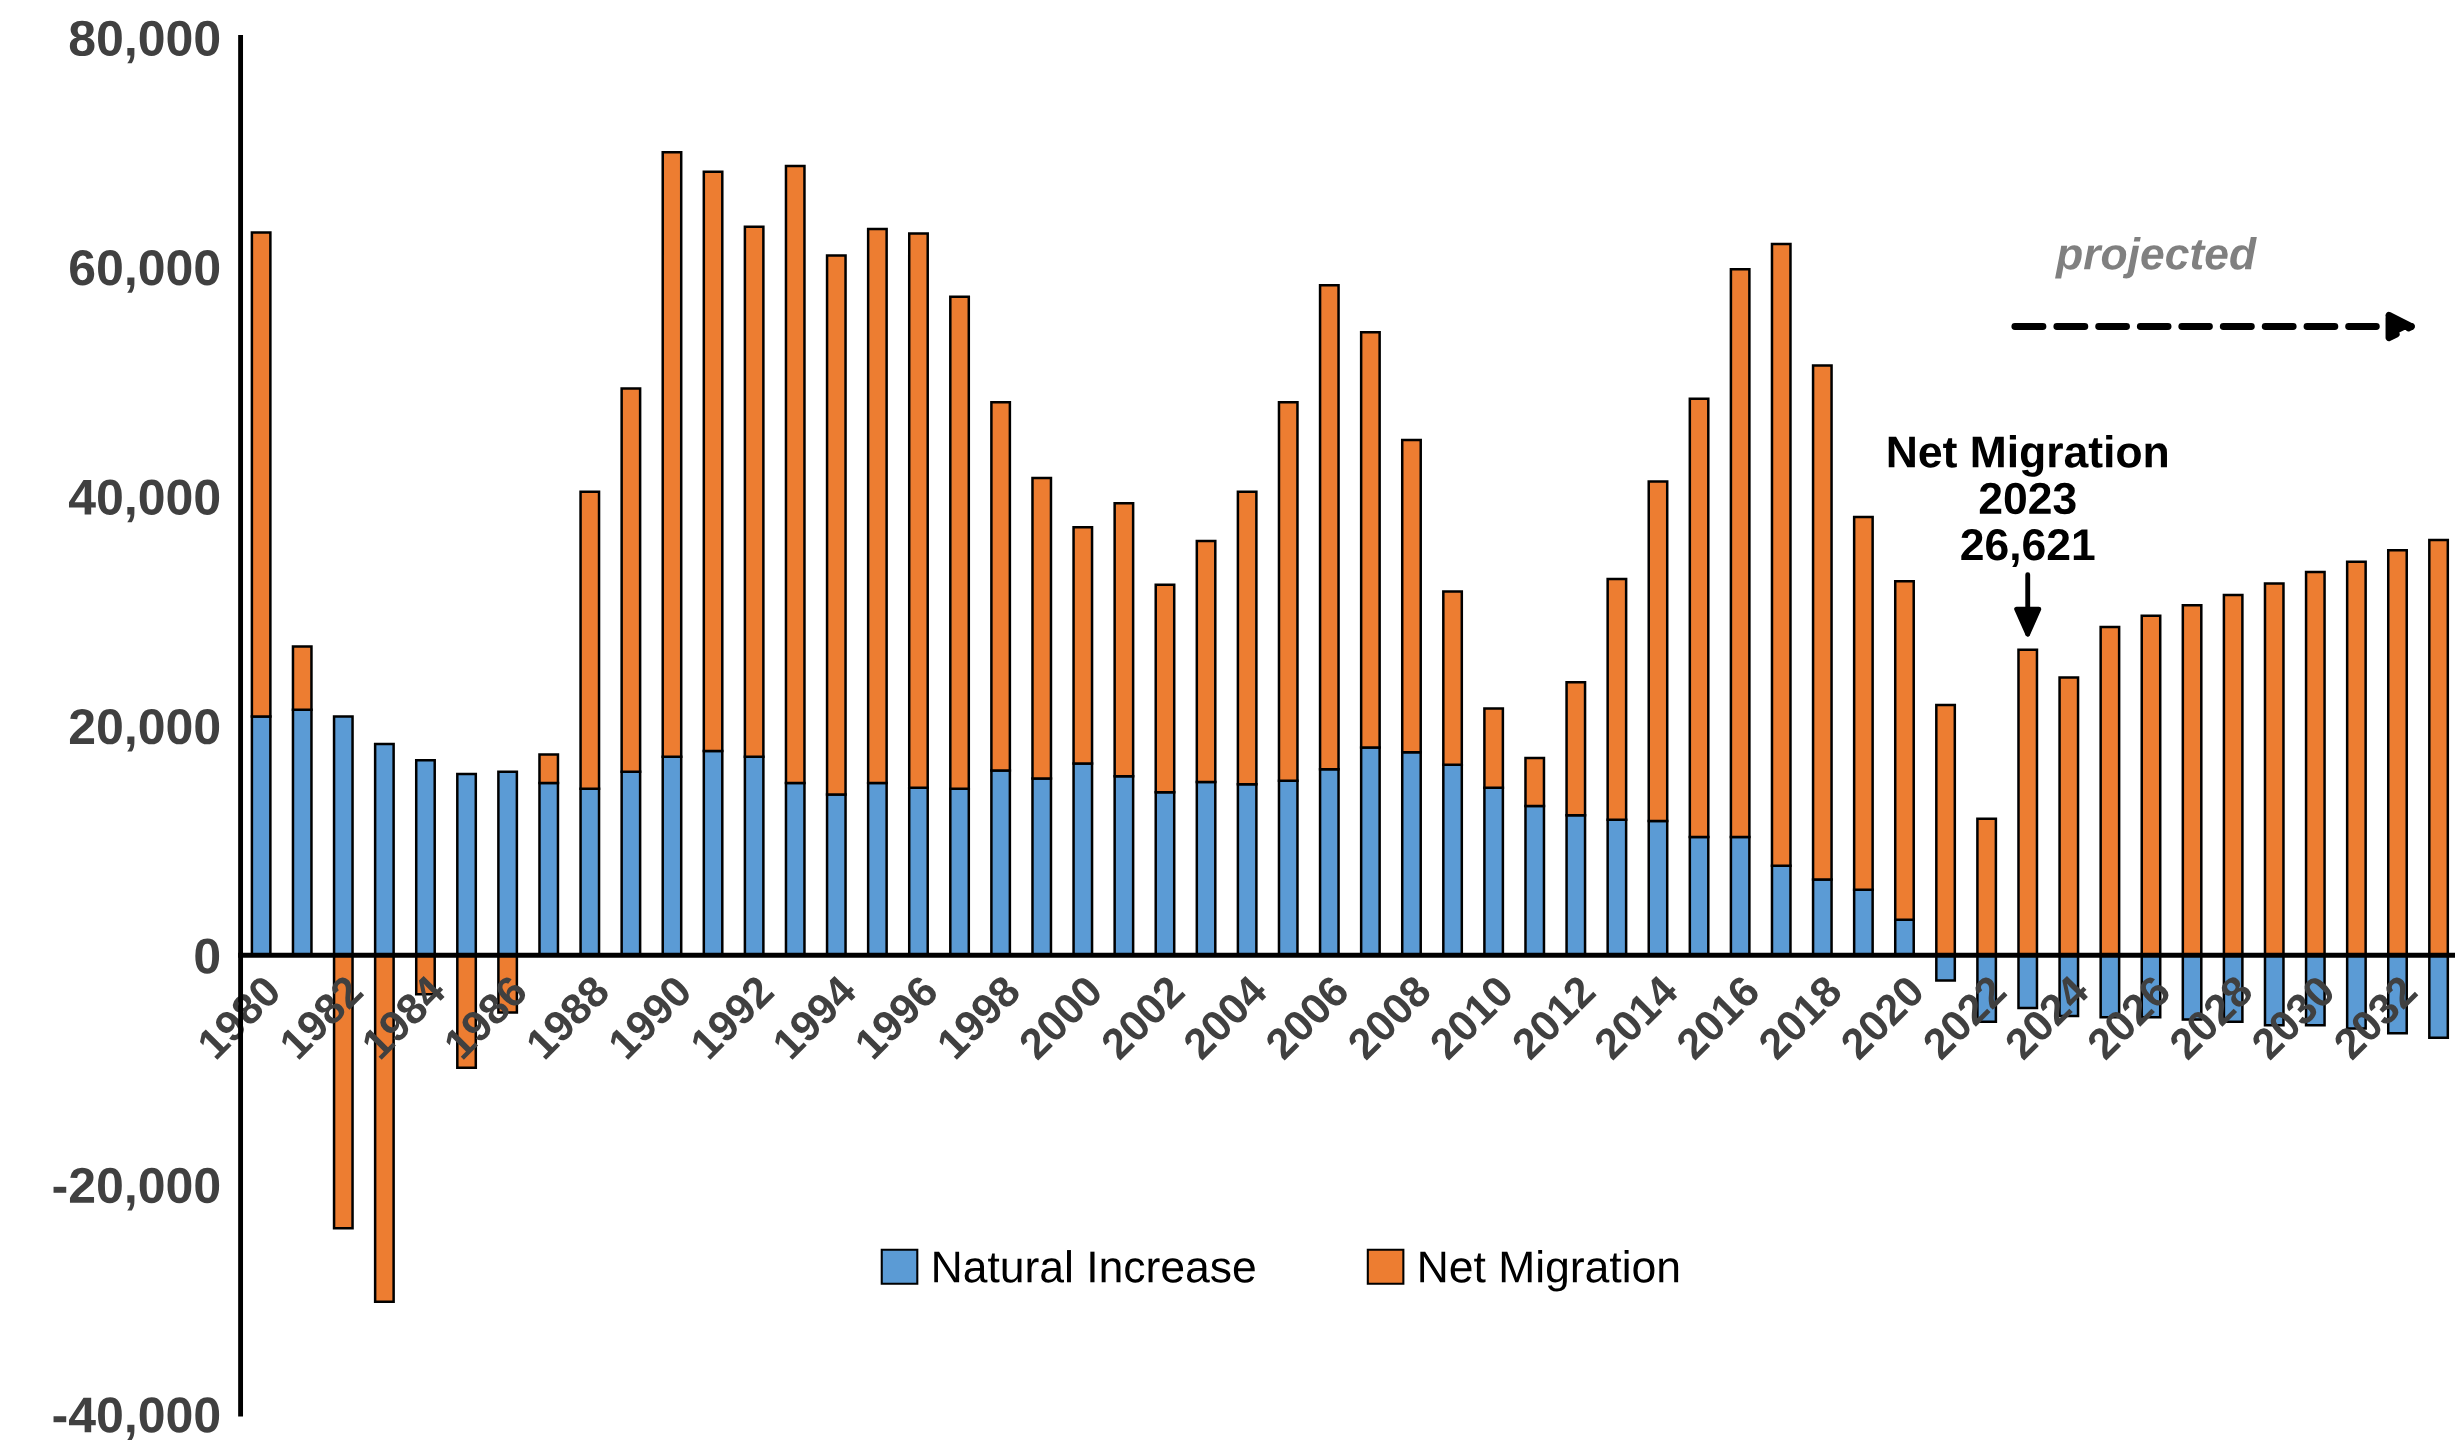 Image resolution: width=2455 pixels, height=1440 pixels. I want to click on annotation: Net Migration 2023 26,621, so click(2027, 501).